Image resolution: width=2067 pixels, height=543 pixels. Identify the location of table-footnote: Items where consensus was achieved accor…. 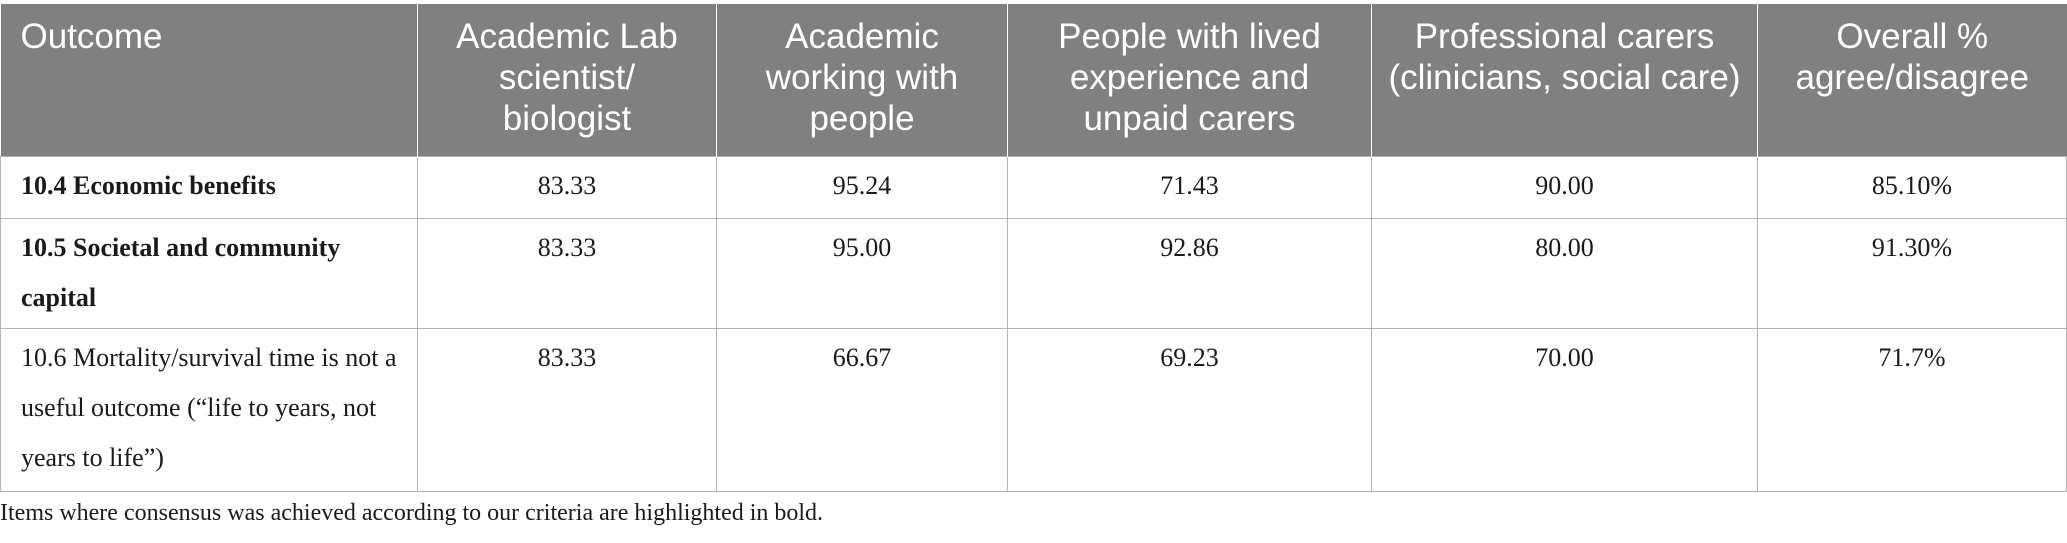
(412, 513).